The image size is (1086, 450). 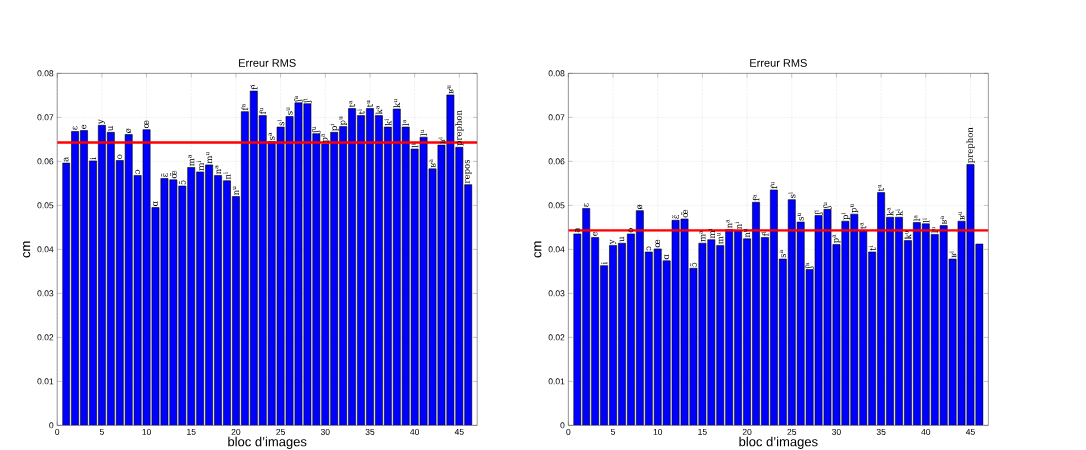 What do you see at coordinates (200, 165) in the screenshot?
I see `annotation: m$^{i}$` at bounding box center [200, 165].